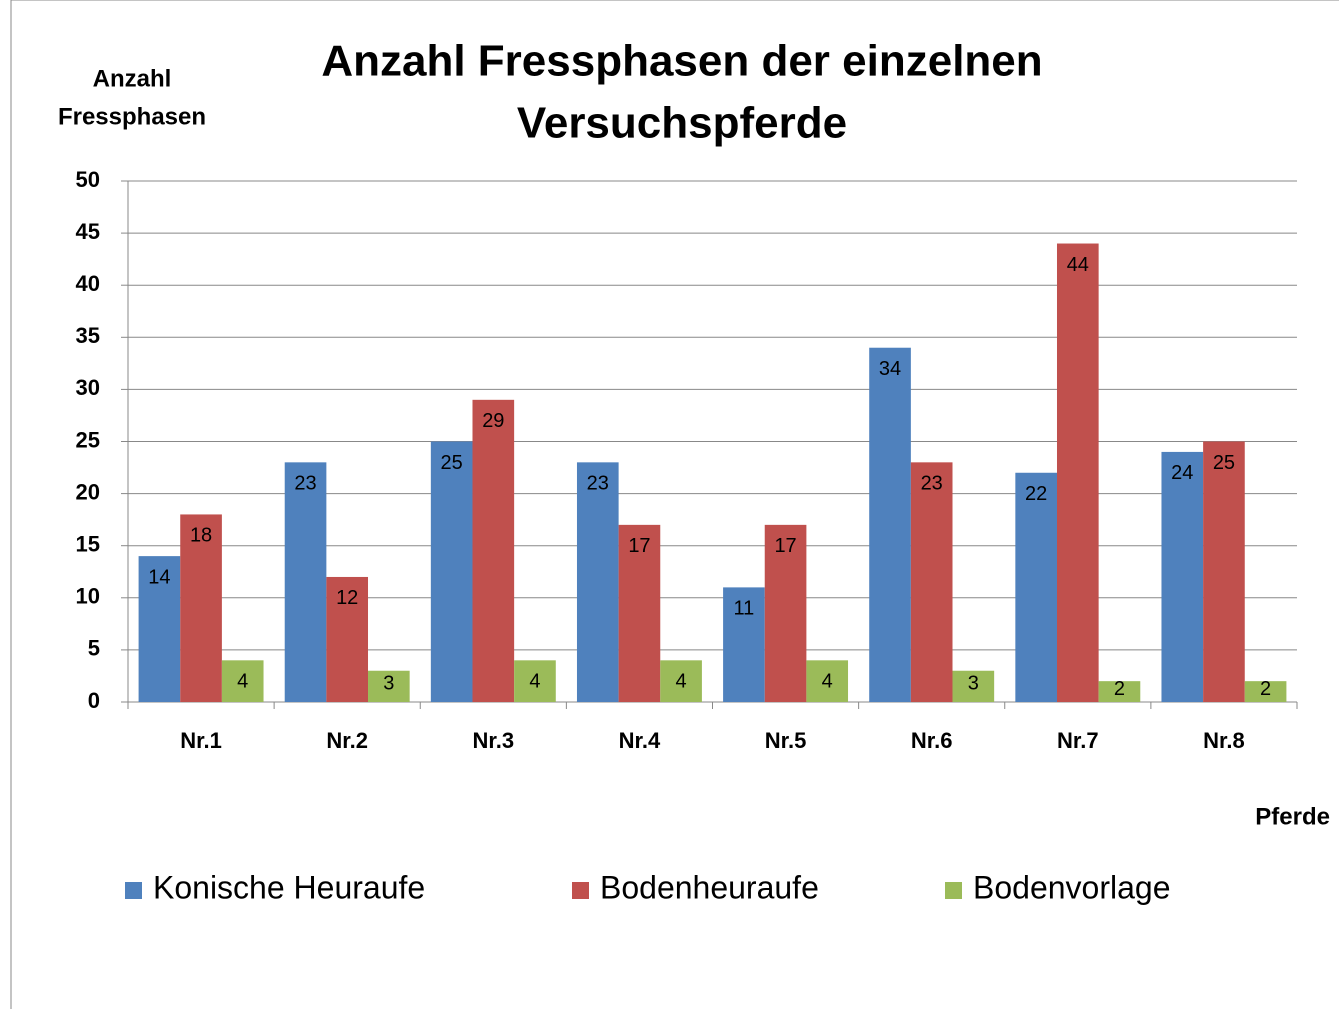 This screenshot has height=1009, width=1339. What do you see at coordinates (1182, 473) in the screenshot?
I see `data-label: 24` at bounding box center [1182, 473].